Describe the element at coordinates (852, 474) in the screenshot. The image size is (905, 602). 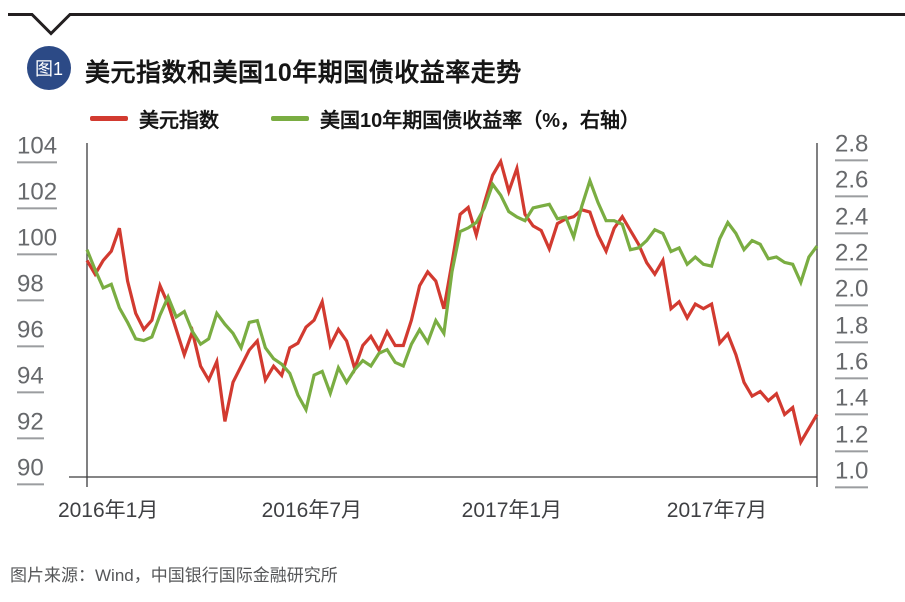
I see `axis-tick-label: 1.0` at that location.